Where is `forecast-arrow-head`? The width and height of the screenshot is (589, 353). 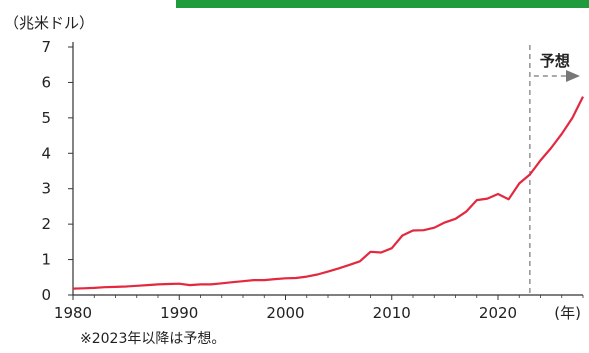
forecast-arrow-head is located at coordinates (573, 76).